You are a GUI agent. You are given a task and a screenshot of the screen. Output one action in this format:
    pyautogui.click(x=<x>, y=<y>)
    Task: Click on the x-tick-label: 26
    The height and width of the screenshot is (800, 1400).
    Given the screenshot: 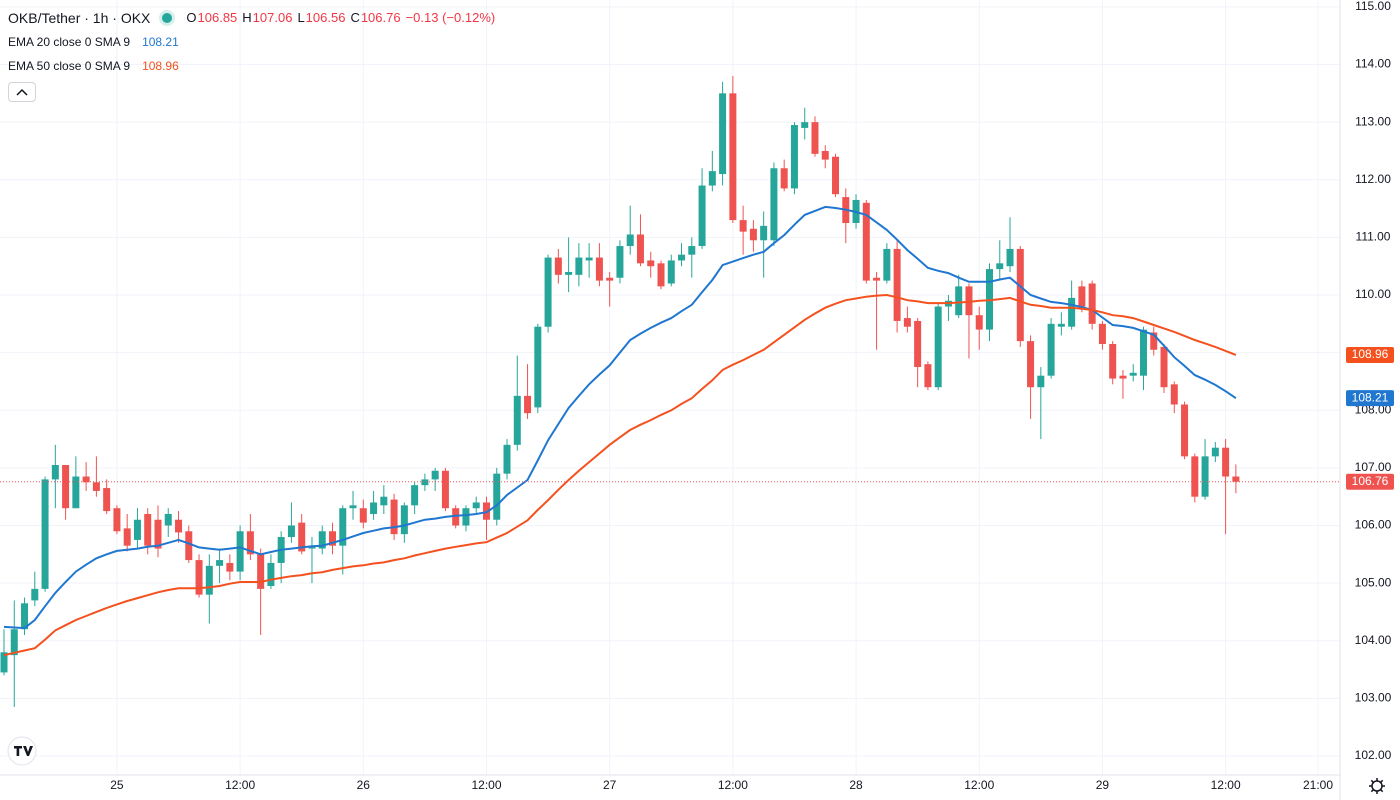 What is the action you would take?
    pyautogui.click(x=364, y=785)
    